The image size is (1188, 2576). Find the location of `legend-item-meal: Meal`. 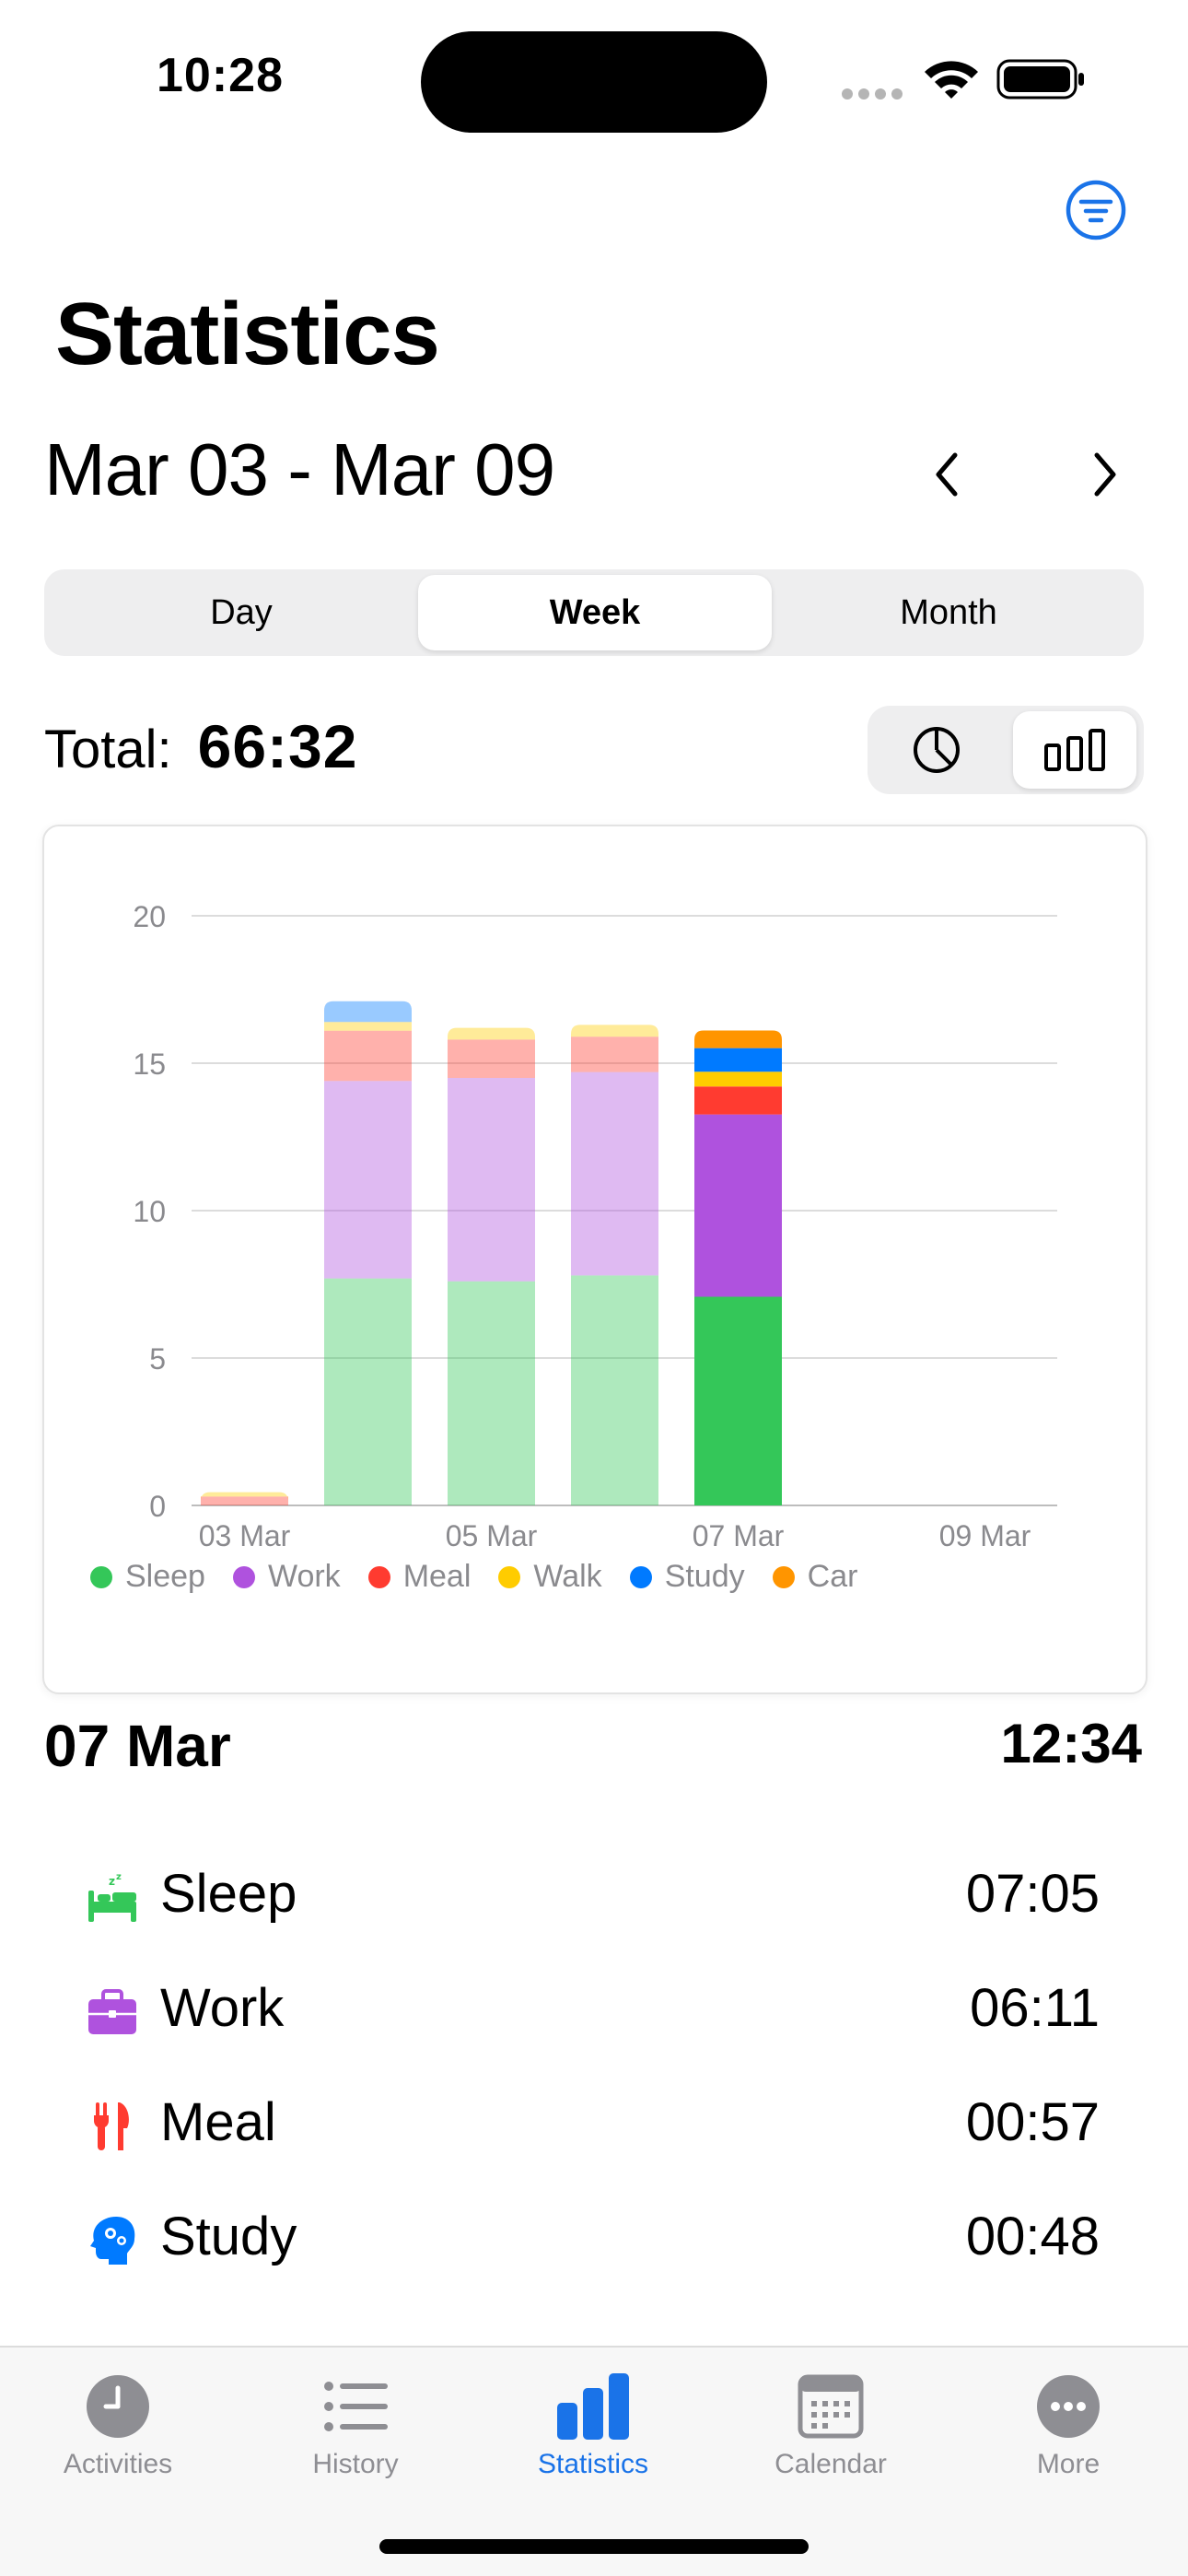

legend-item-meal: Meal is located at coordinates (419, 1577).